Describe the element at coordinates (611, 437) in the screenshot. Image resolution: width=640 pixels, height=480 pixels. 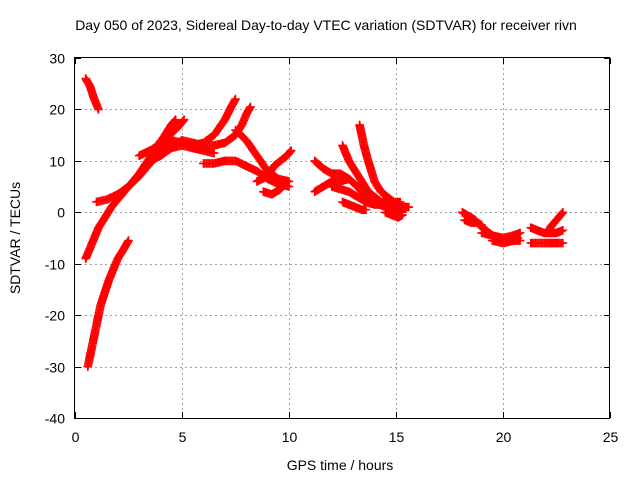
I see `x-tick-label: 25` at that location.